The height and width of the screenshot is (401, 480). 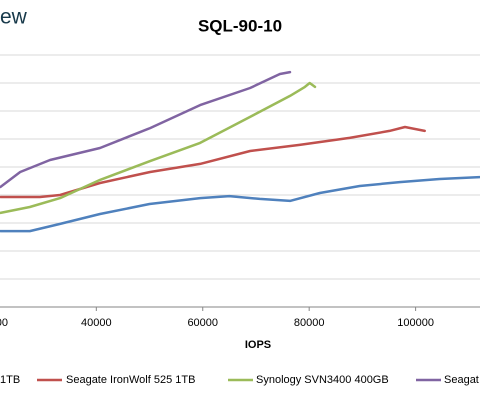 I want to click on logo: ew, so click(x=14, y=17).